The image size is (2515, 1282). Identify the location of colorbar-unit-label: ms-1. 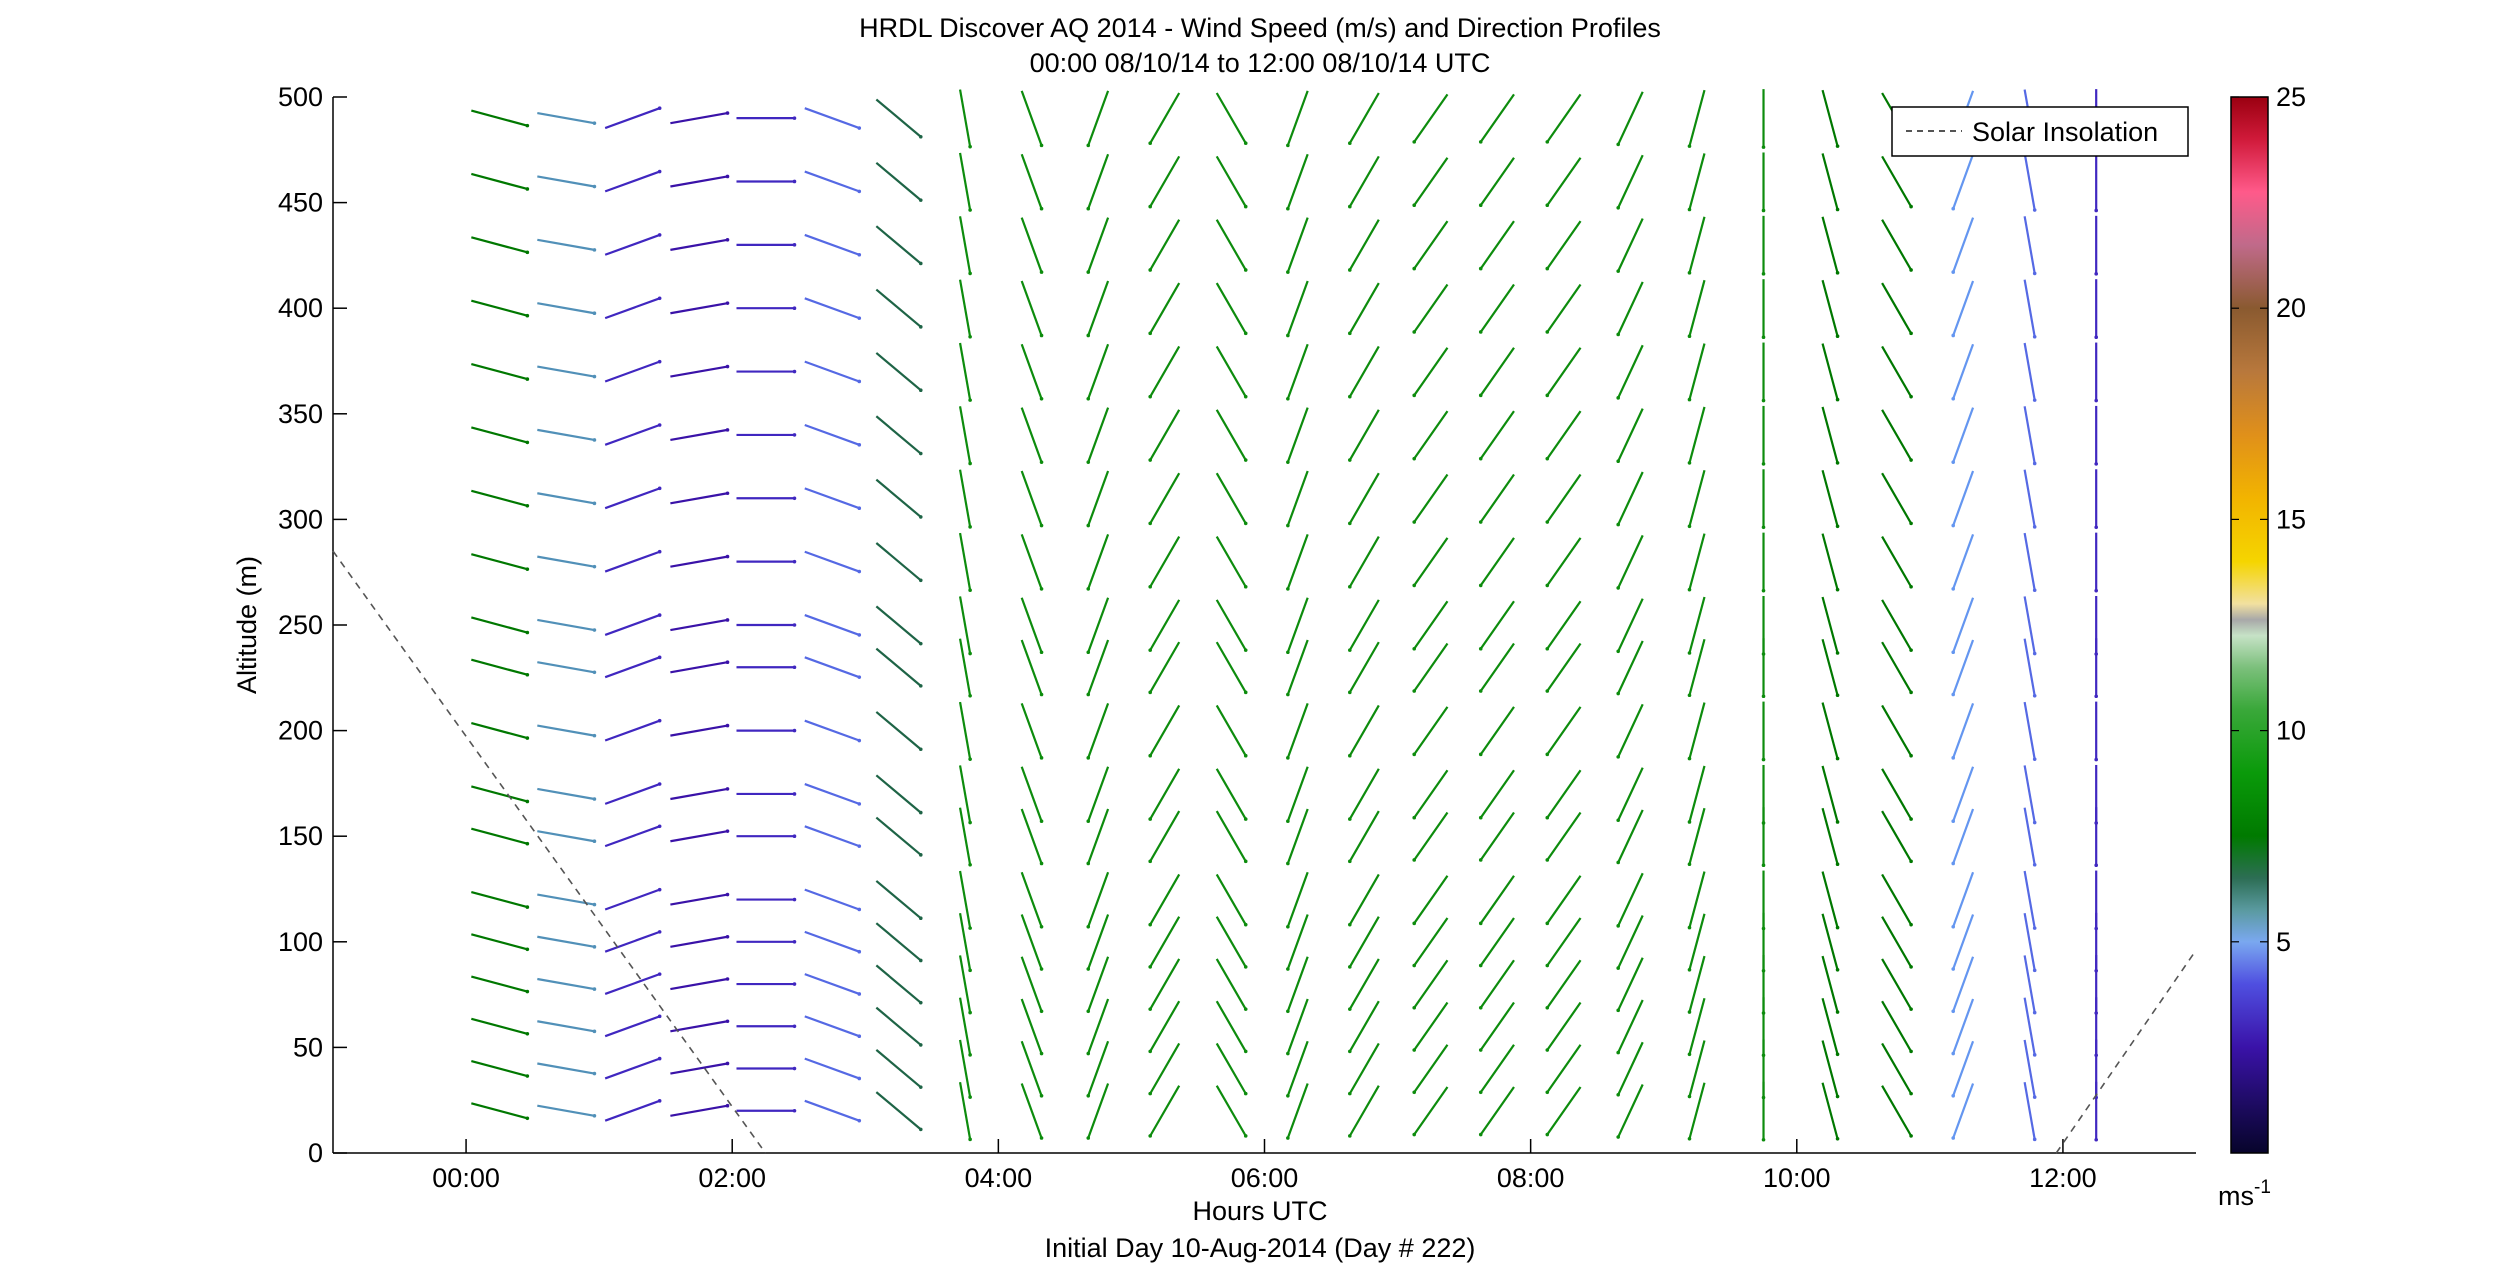
(2244, 1194).